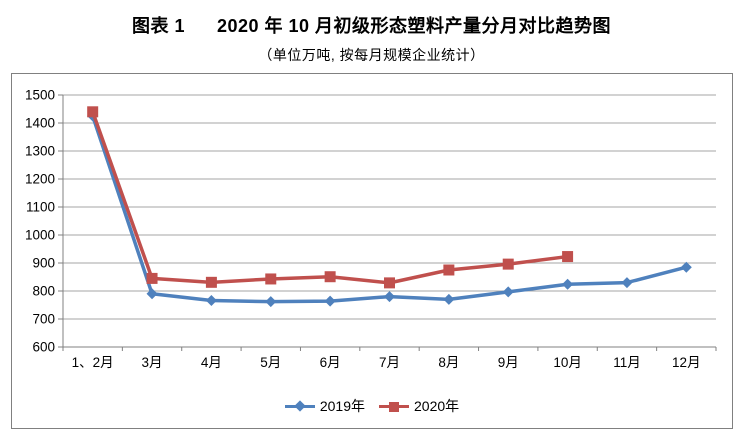 This screenshot has height=440, width=743. What do you see at coordinates (43, 319) in the screenshot?
I see `svg-text: 700` at bounding box center [43, 319].